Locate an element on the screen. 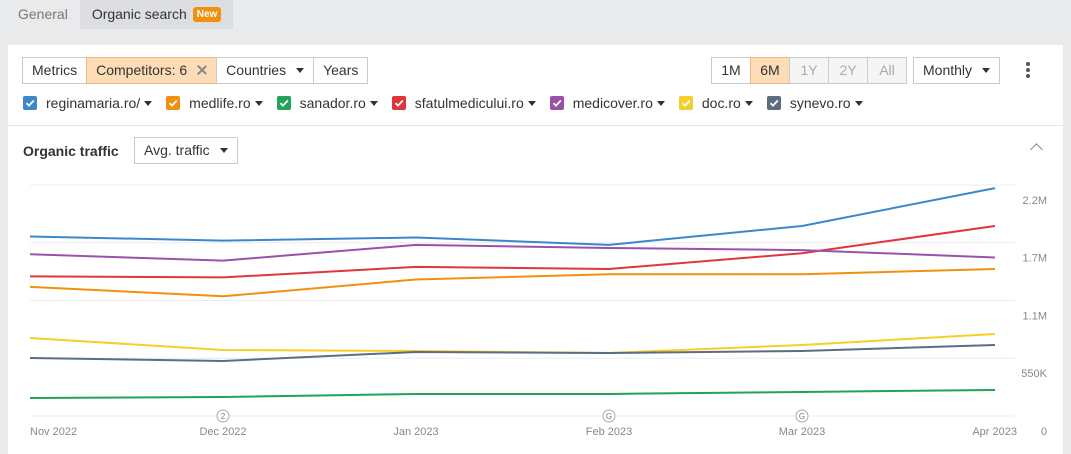 The width and height of the screenshot is (1071, 454). tabs: General Organic search New is located at coordinates (117, 14).